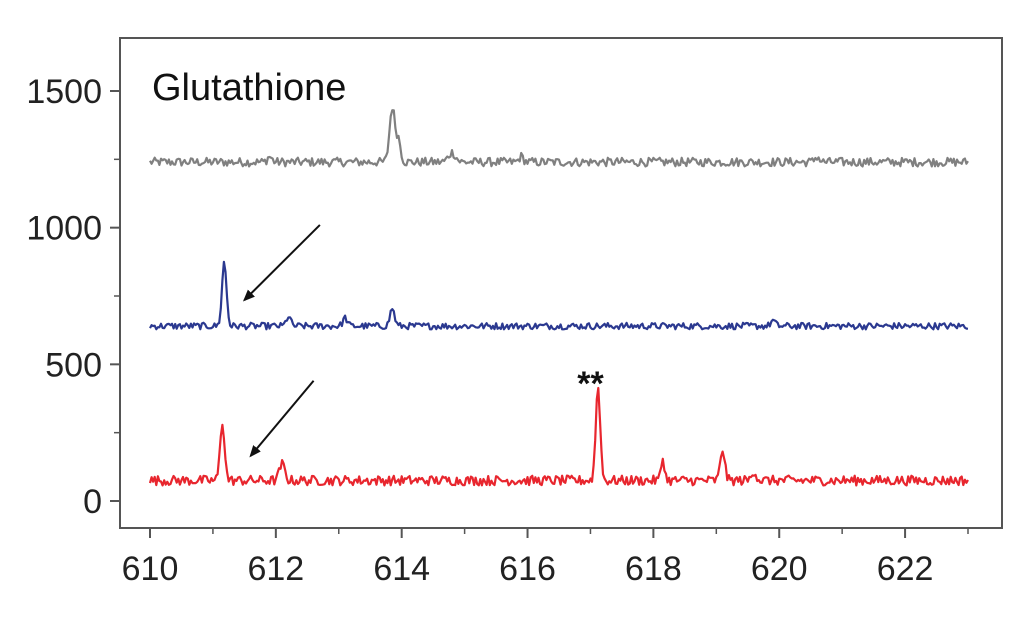 This screenshot has height=632, width=1024. What do you see at coordinates (275, 569) in the screenshot?
I see `x-tick-label: 612` at bounding box center [275, 569].